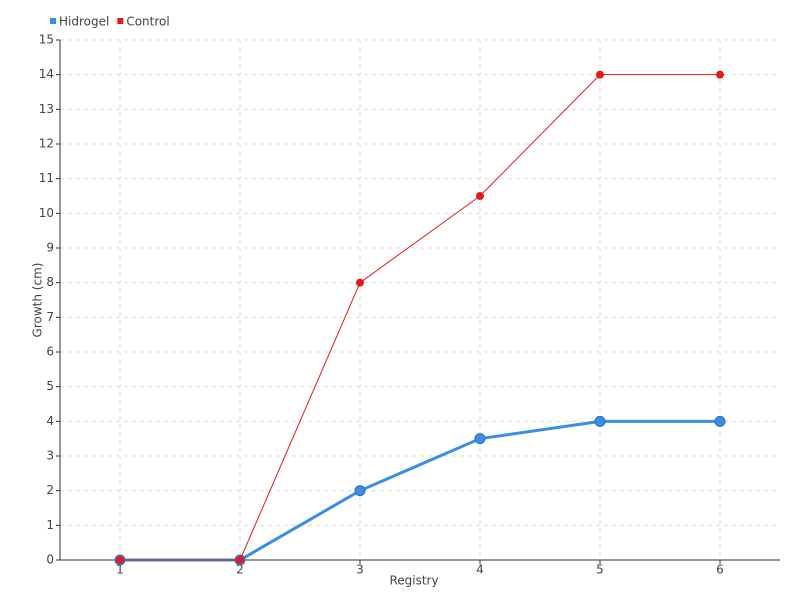  I want to click on x-tick-label: 3, so click(360, 570).